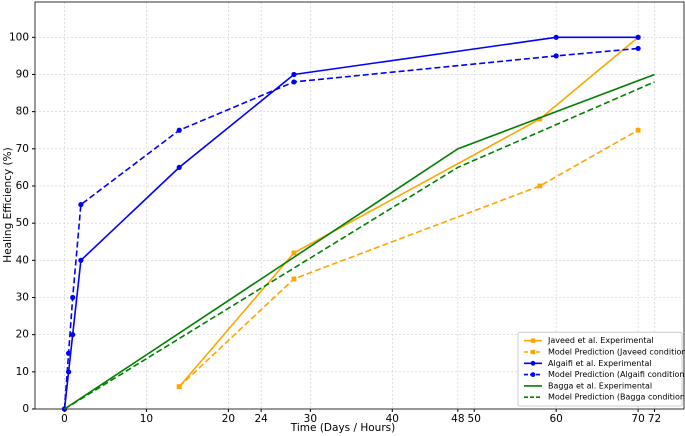 The height and width of the screenshot is (436, 685). What do you see at coordinates (8, 204) in the screenshot?
I see `y-axis-label: Healing Efficiency (%)` at bounding box center [8, 204].